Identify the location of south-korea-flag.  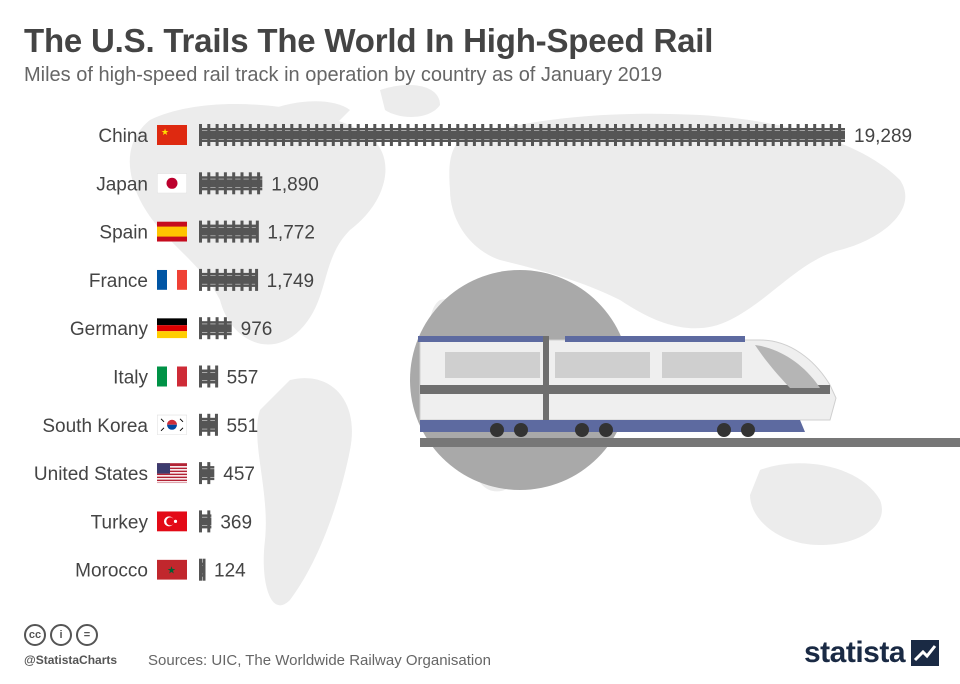
(172, 424).